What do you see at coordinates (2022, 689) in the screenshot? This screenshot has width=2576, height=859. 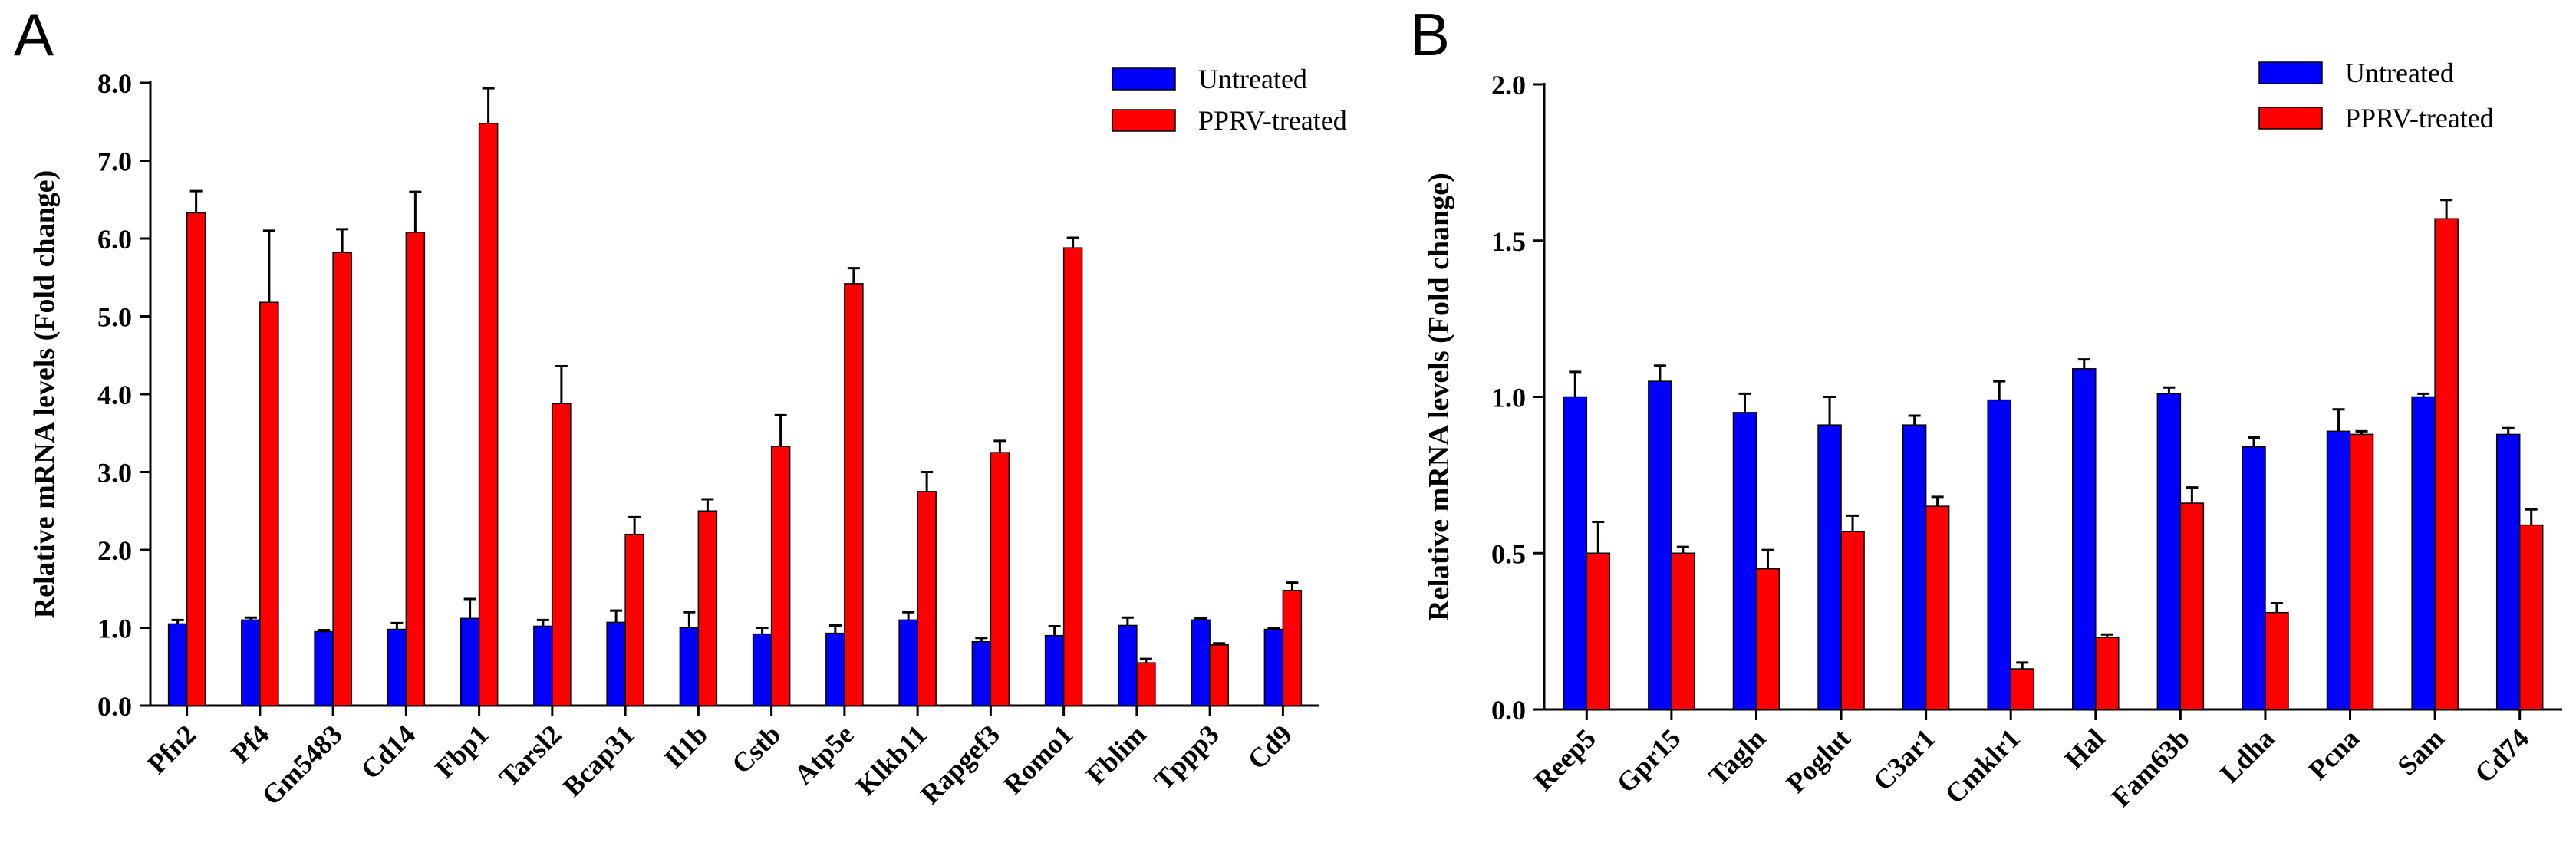 I see `bar-pprv-treated-cmklr1` at bounding box center [2022, 689].